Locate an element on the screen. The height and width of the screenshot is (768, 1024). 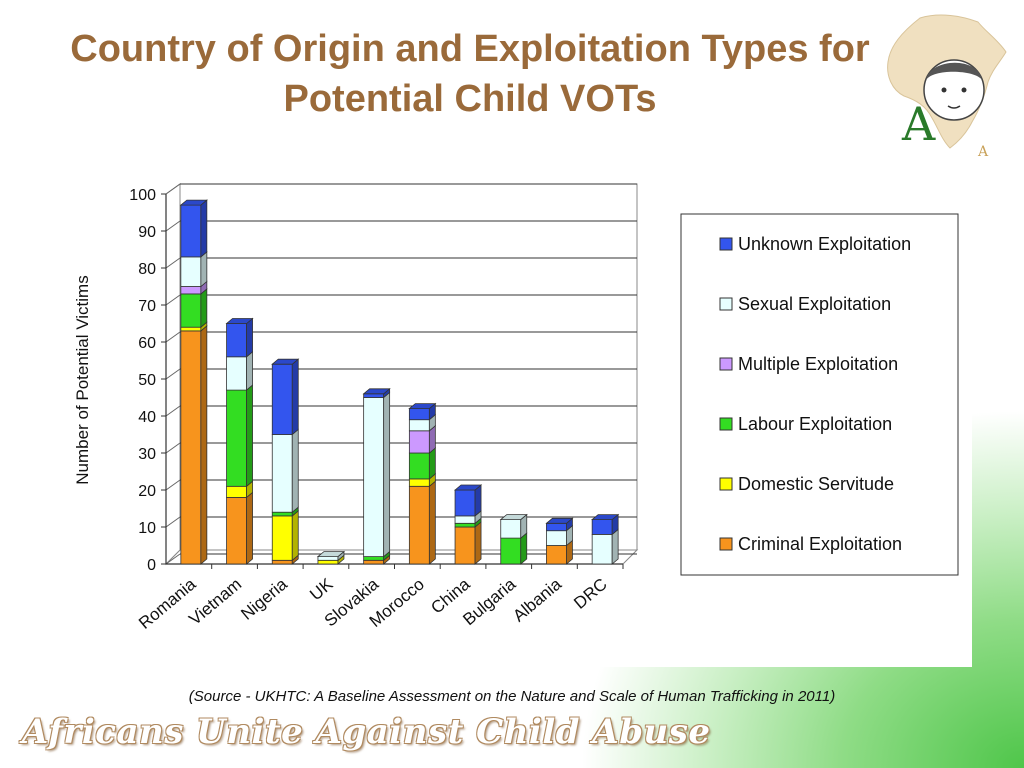
legend-item: Criminal Exploitation is located at coordinates (810, 544).